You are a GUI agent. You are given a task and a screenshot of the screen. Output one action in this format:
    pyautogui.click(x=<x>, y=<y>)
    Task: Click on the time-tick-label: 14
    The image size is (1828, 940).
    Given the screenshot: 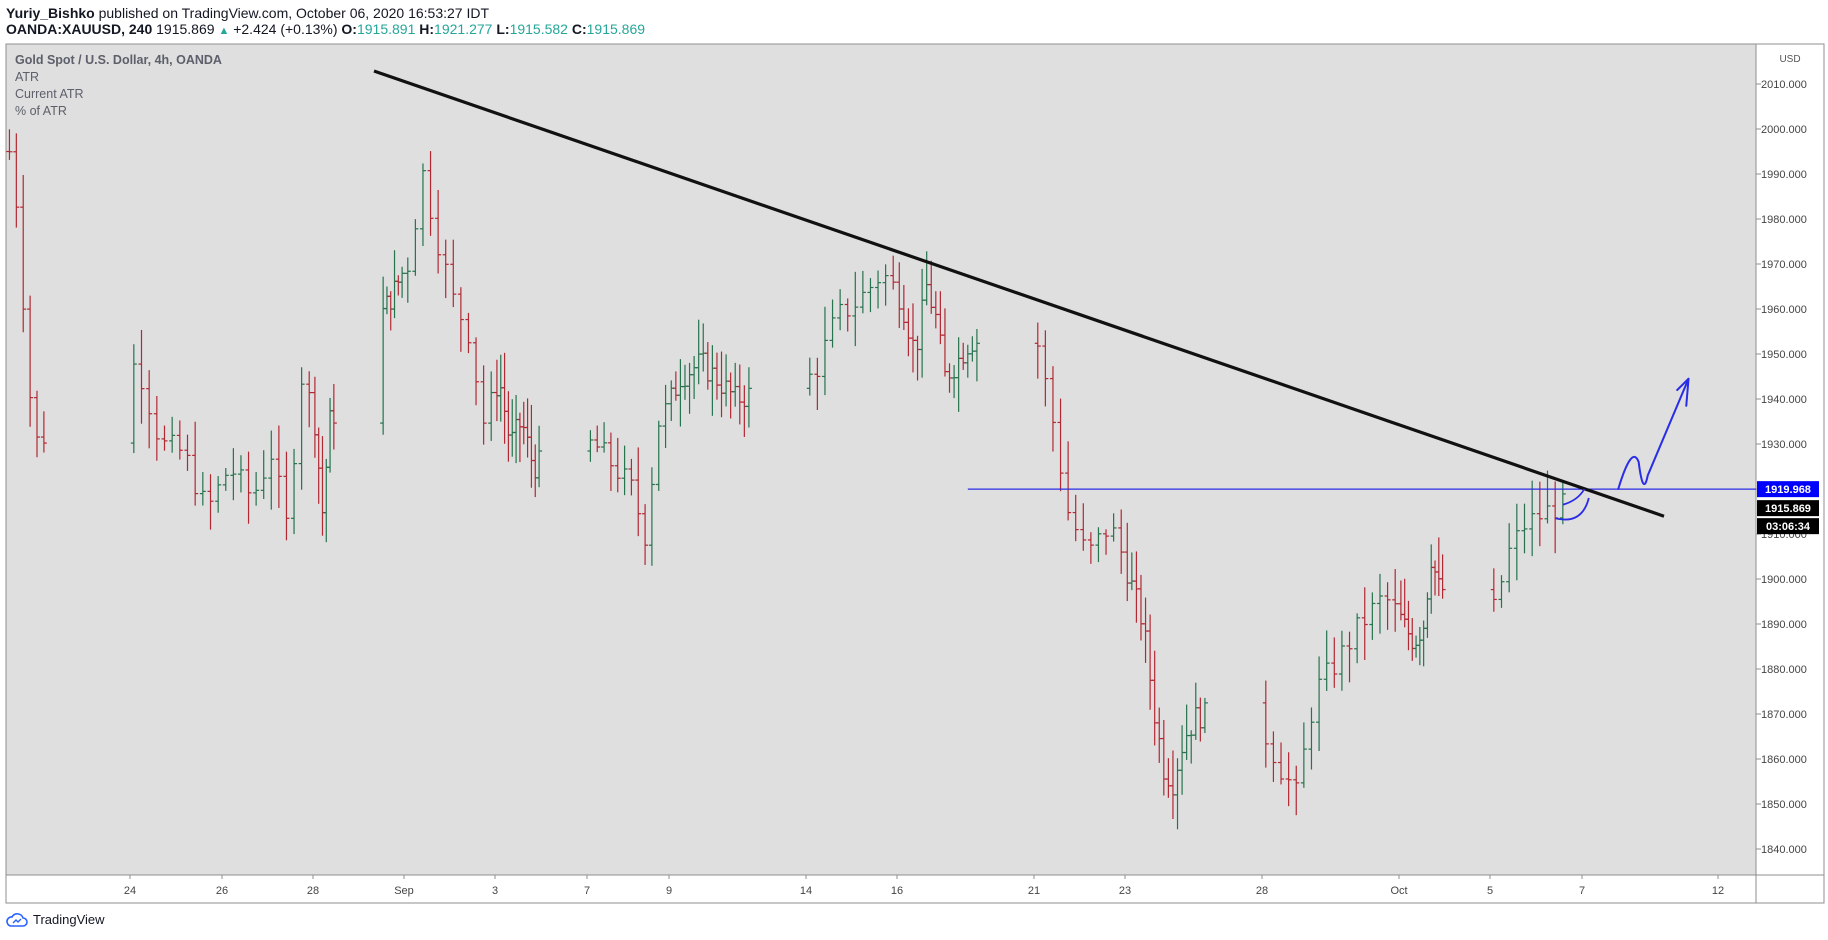 What is the action you would take?
    pyautogui.click(x=806, y=891)
    